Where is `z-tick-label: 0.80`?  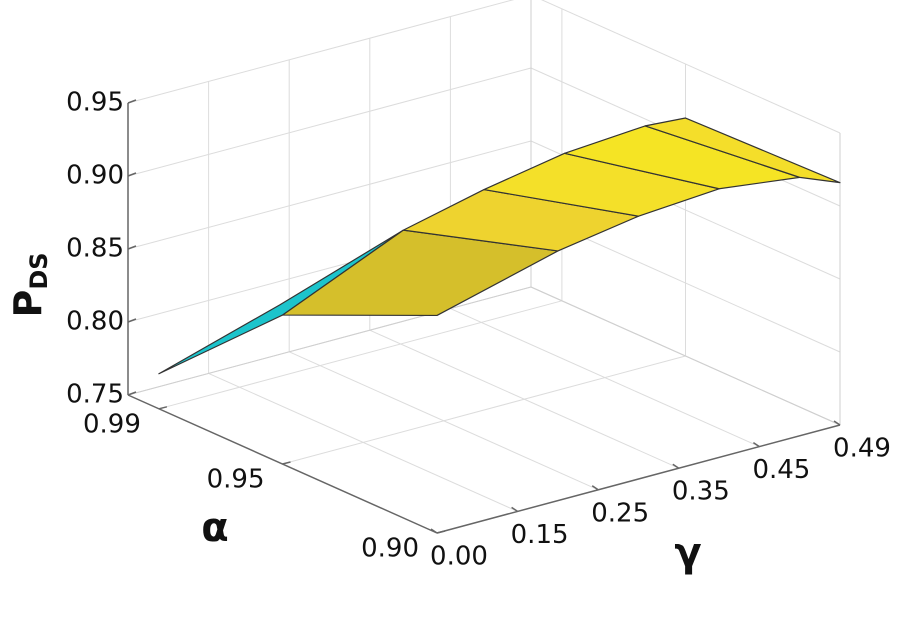
z-tick-label: 0.80 is located at coordinates (95, 322).